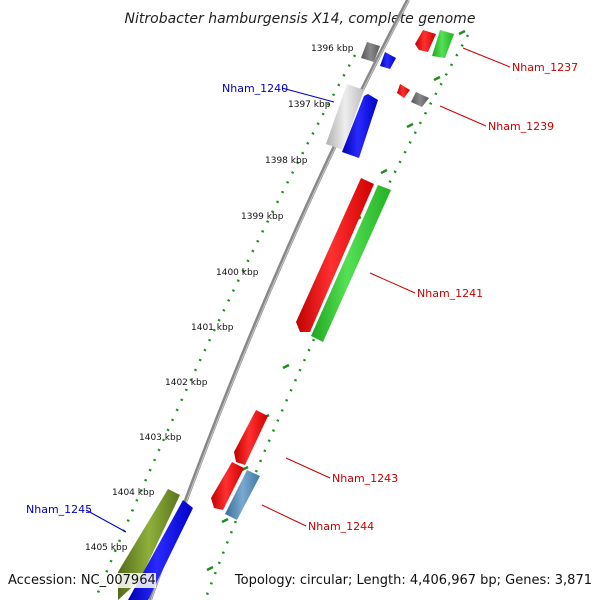 The height and width of the screenshot is (600, 600). Describe the element at coordinates (521, 126) in the screenshot. I see `gene-label-nham-1239: Nham_1239` at that location.